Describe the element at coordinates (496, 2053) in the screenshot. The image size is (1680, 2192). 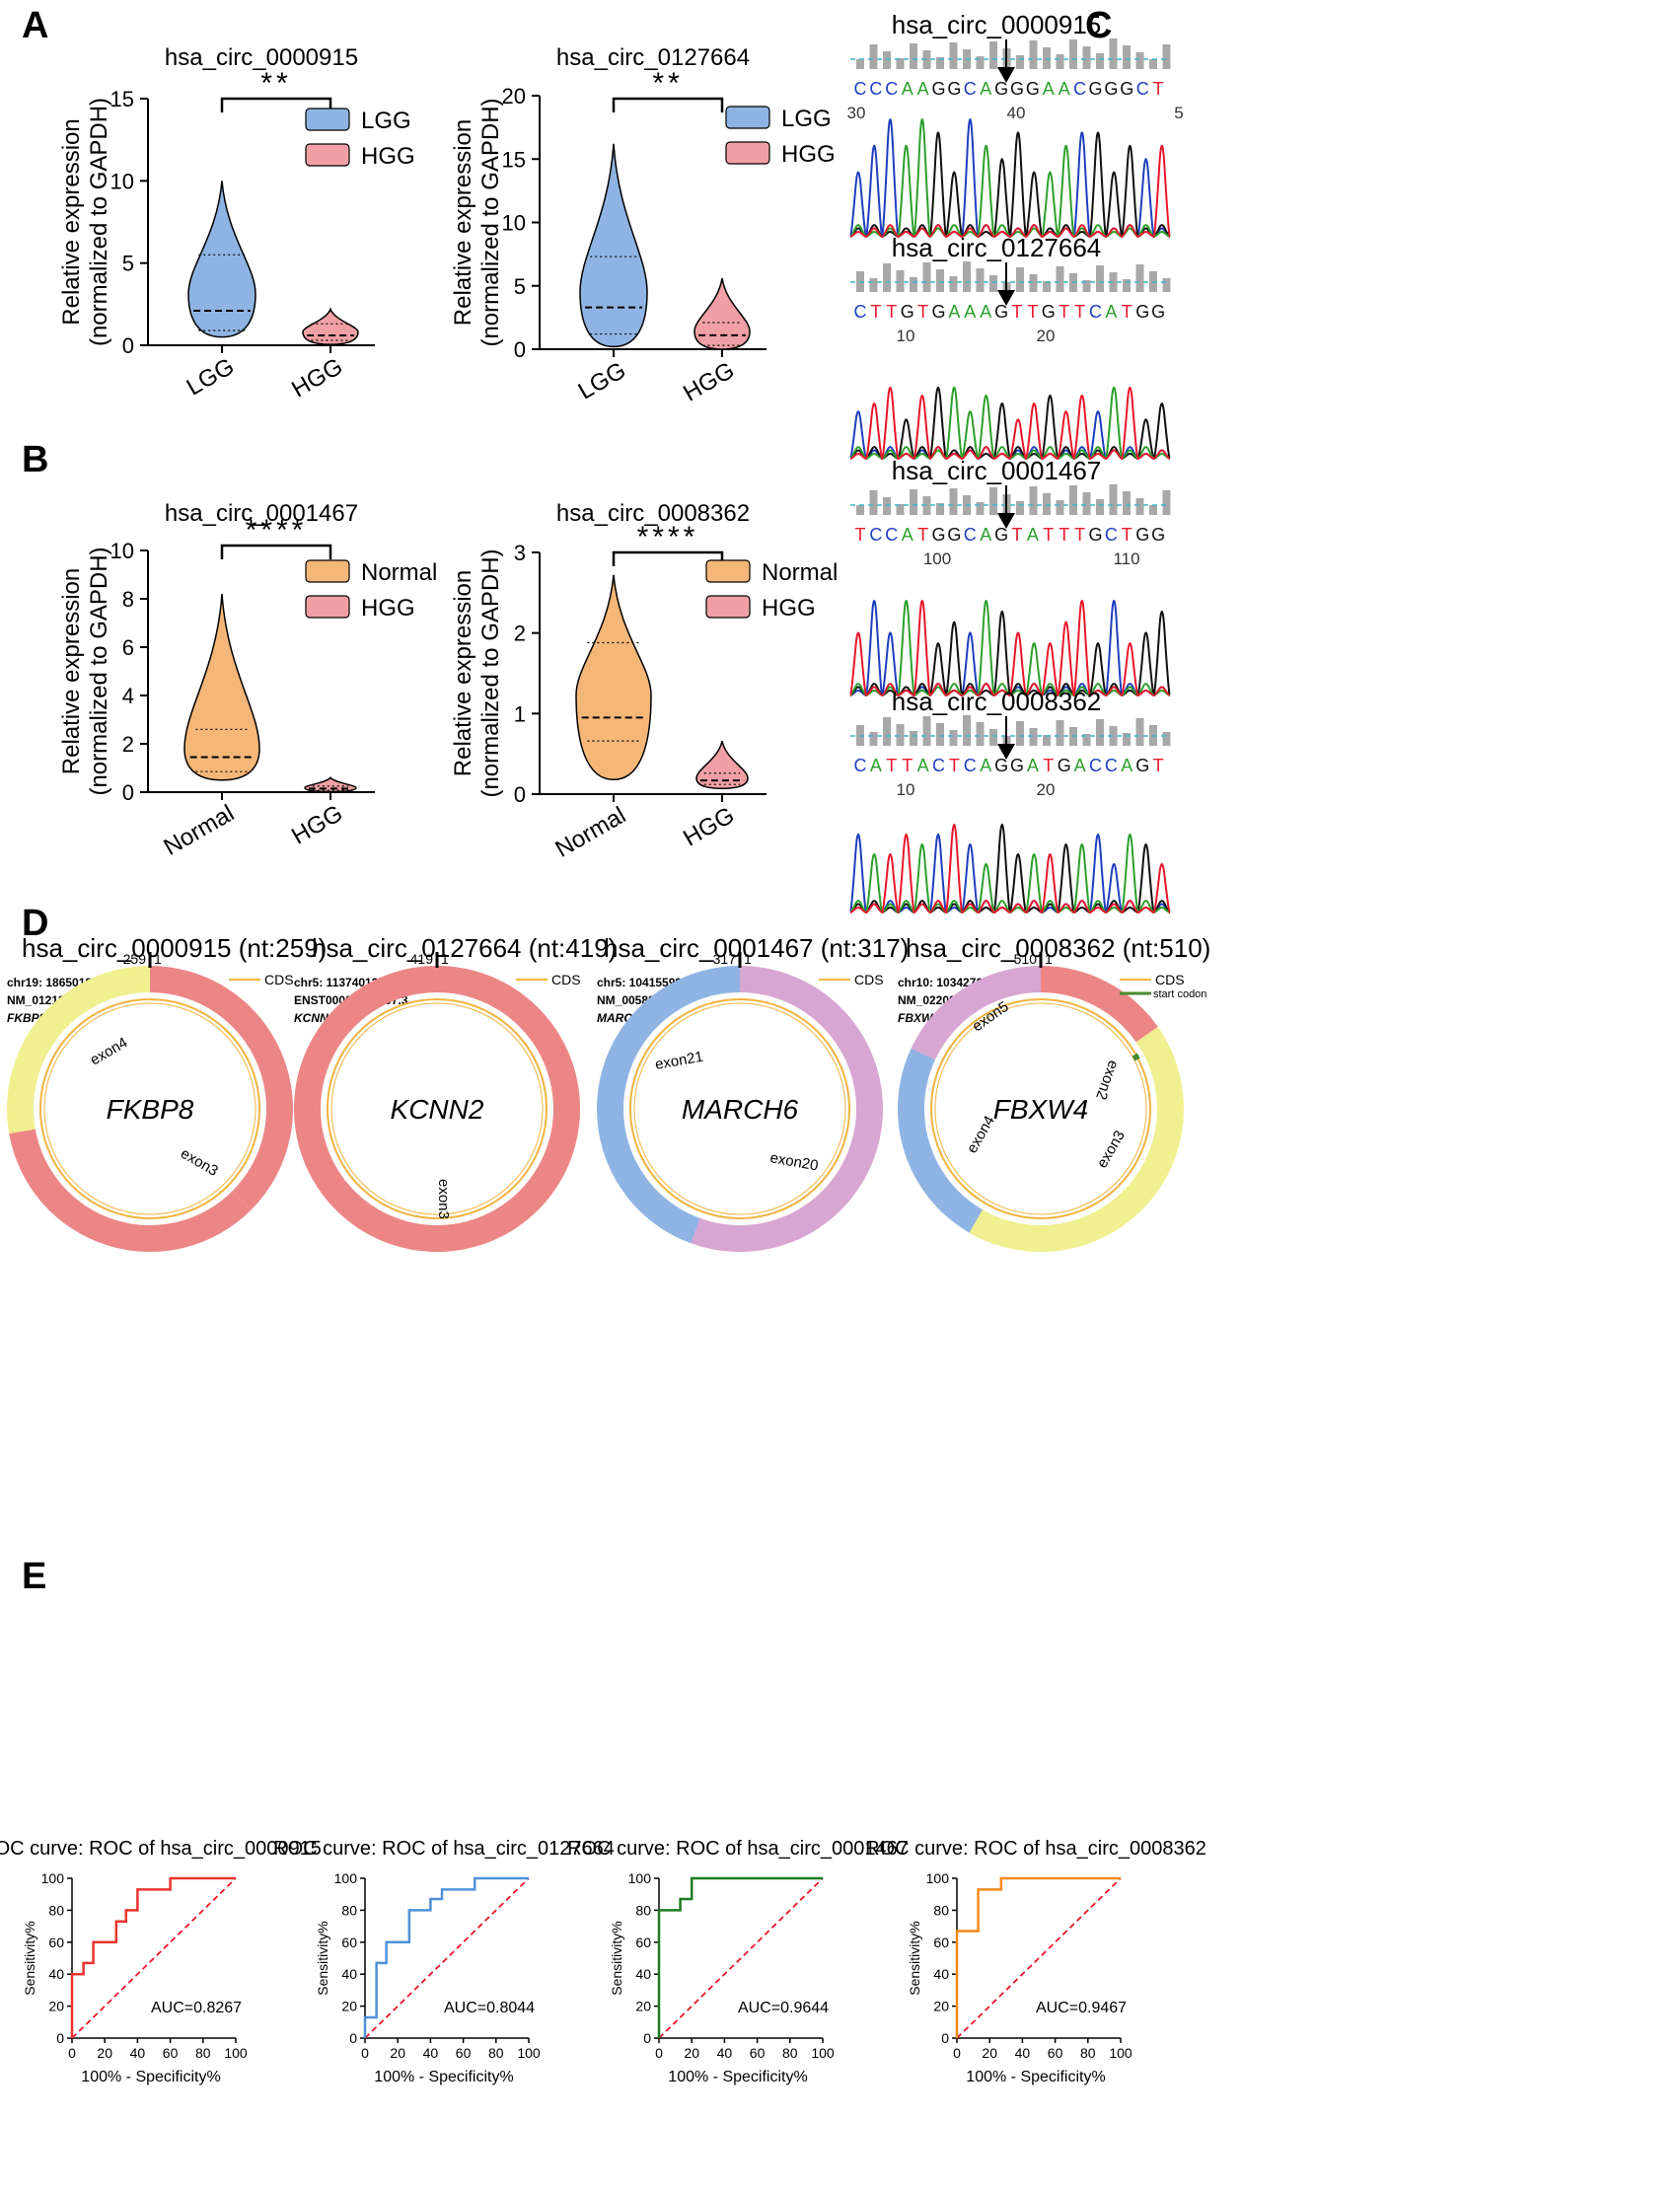
I see `roc-x-tick-label: 80` at that location.